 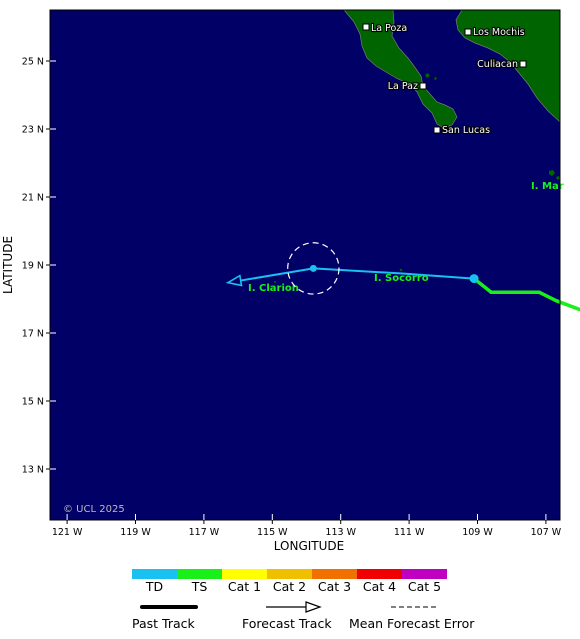 I want to click on isla-socorro-label: I. Socorro, so click(x=401, y=278).